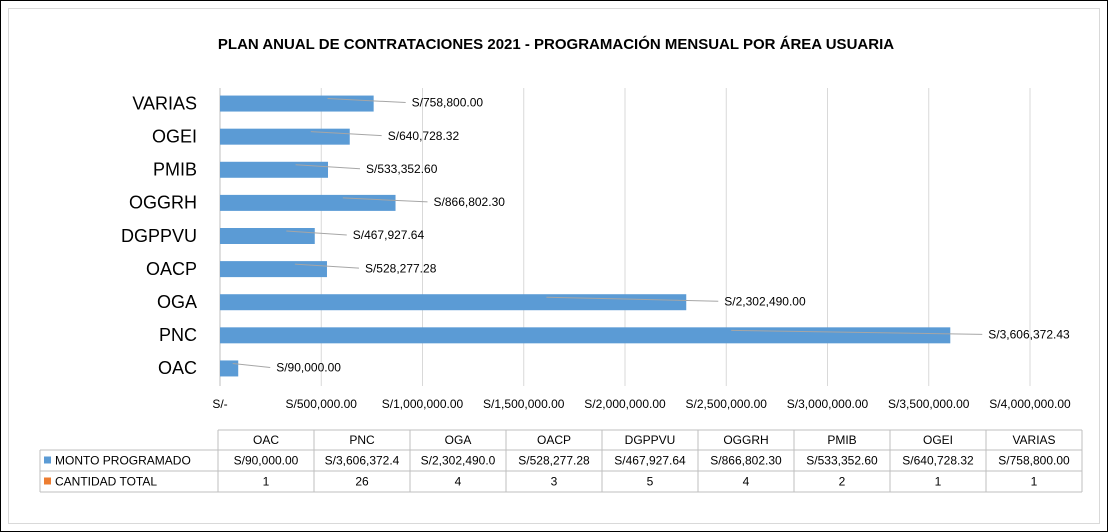 This screenshot has height=532, width=1108. I want to click on x-tick-label: S/4,000,000.00, so click(1030, 404).